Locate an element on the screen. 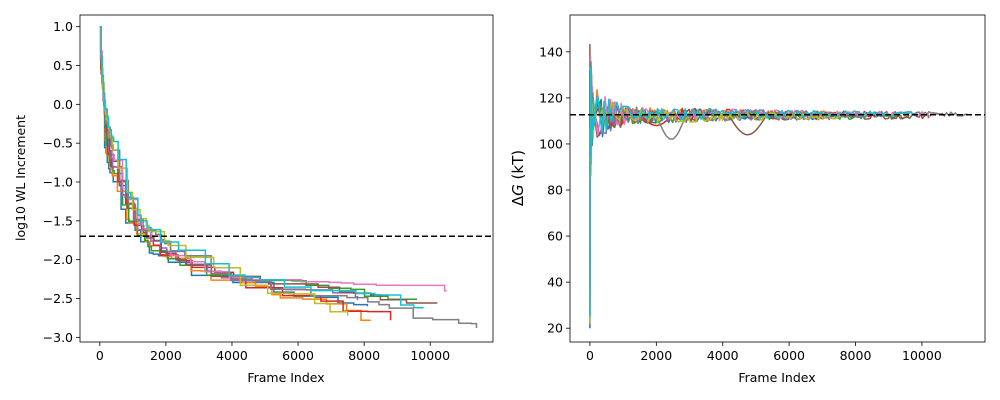  r-x-tick-label: 0 is located at coordinates (590, 355).